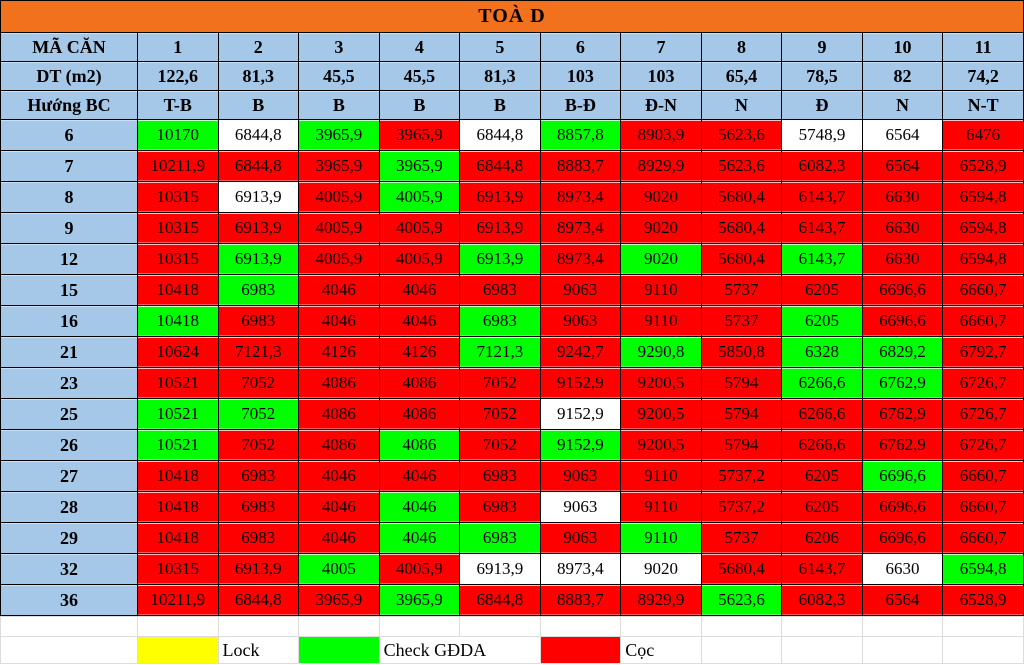 The width and height of the screenshot is (1024, 665). What do you see at coordinates (580, 135) in the screenshot?
I see `cell-floor6-unit6: 8857,8` at bounding box center [580, 135].